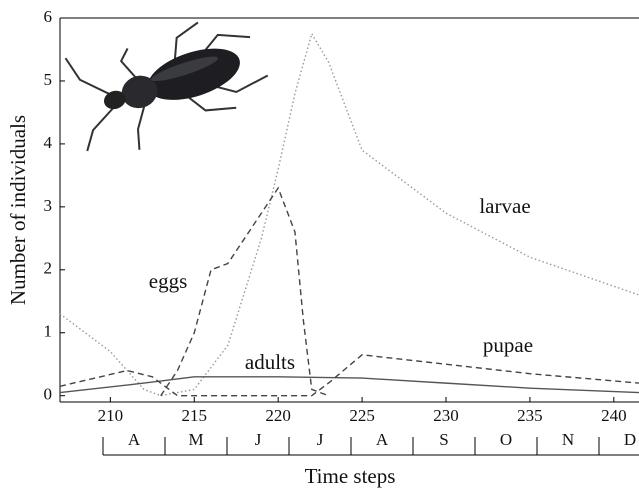  I want to click on x-tick-label: 225, so click(362, 415).